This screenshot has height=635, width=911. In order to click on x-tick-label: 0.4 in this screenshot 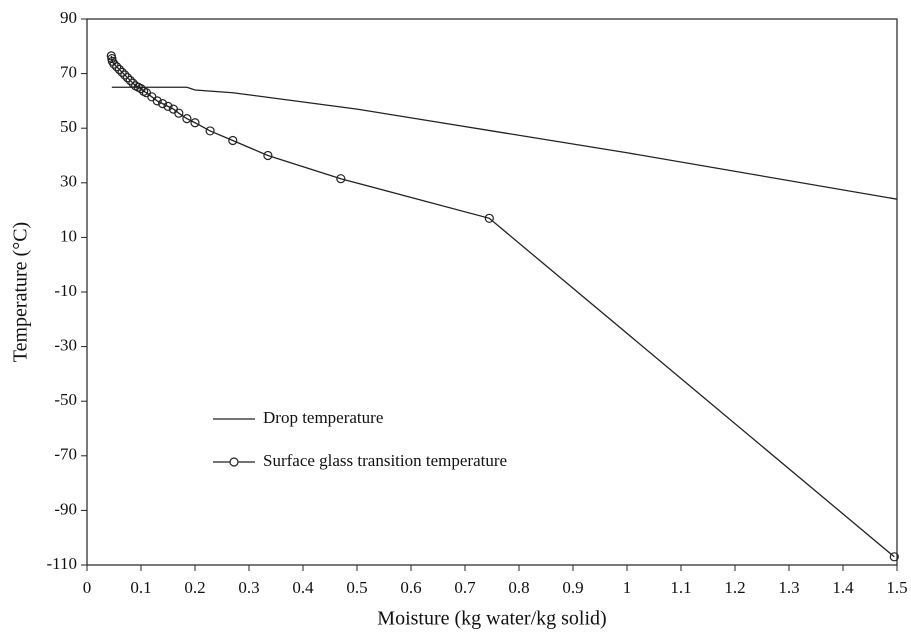, I will do `click(303, 587)`.